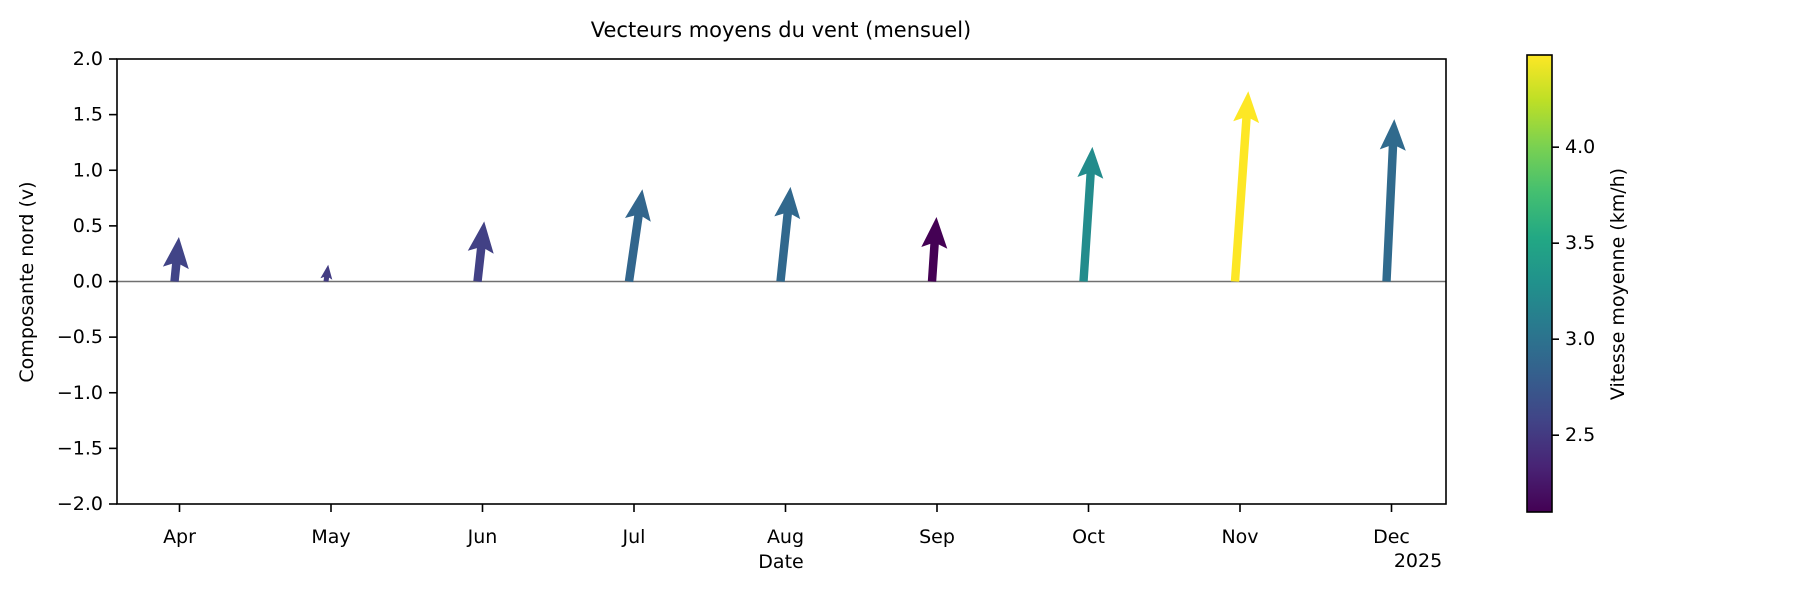 The image size is (1800, 600). Describe the element at coordinates (934, 249) in the screenshot. I see `wind-vector-arrow-sep` at that location.